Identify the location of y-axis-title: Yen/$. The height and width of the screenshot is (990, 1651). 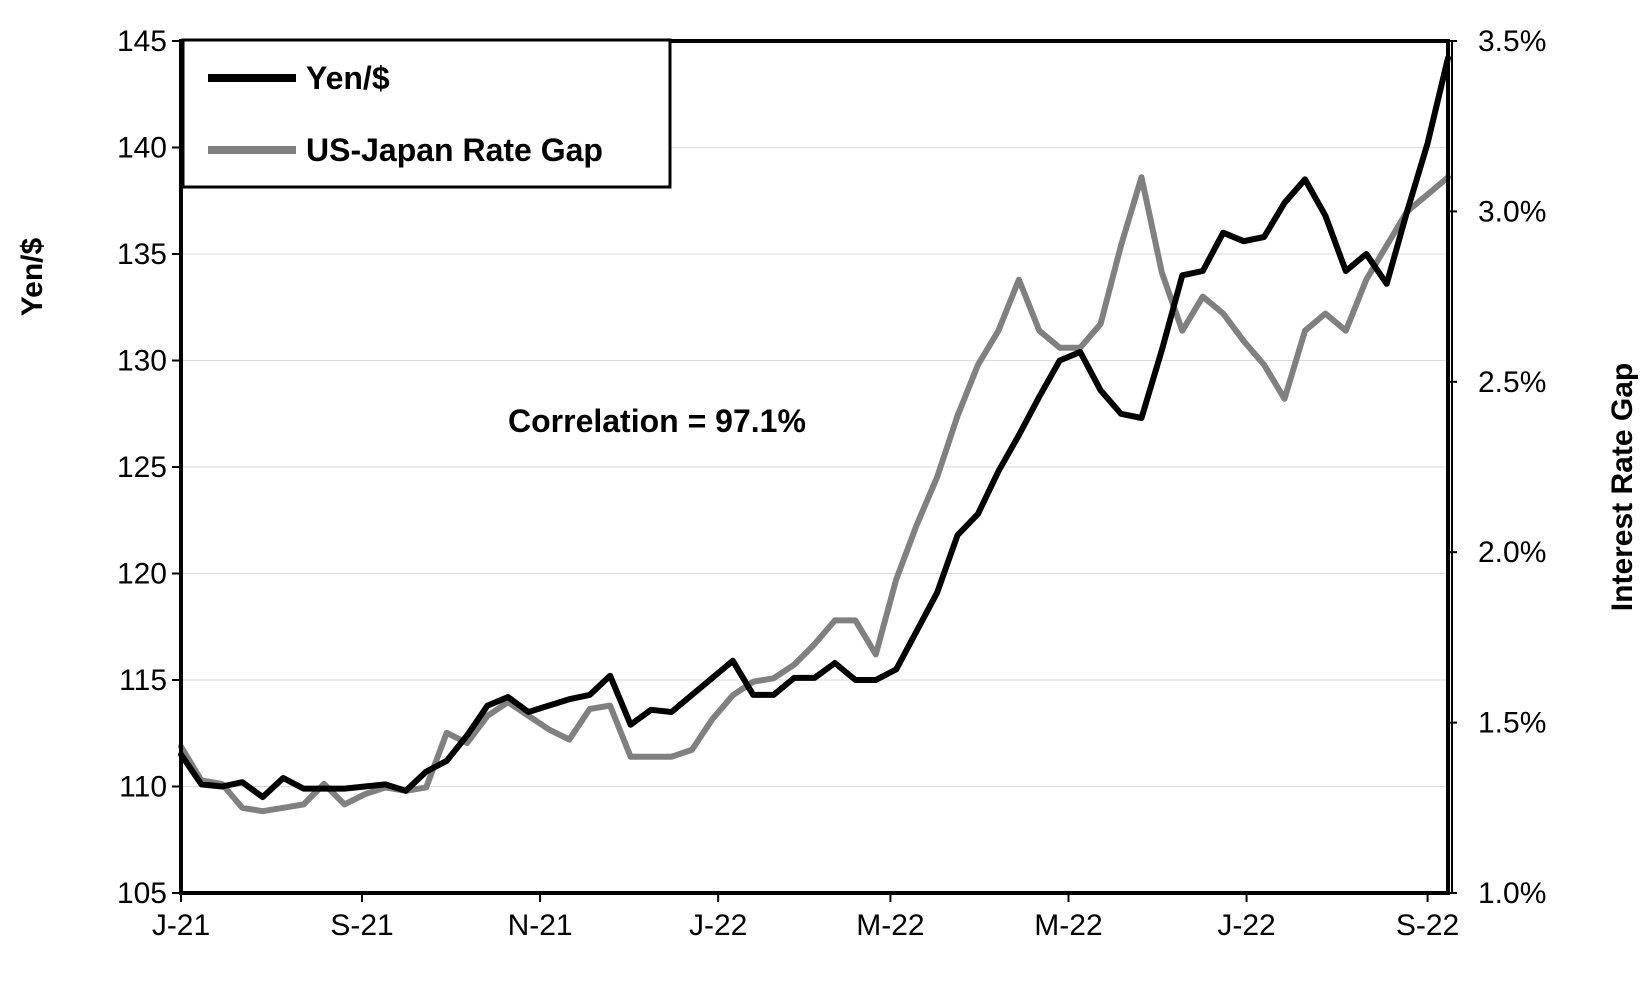
(32, 276).